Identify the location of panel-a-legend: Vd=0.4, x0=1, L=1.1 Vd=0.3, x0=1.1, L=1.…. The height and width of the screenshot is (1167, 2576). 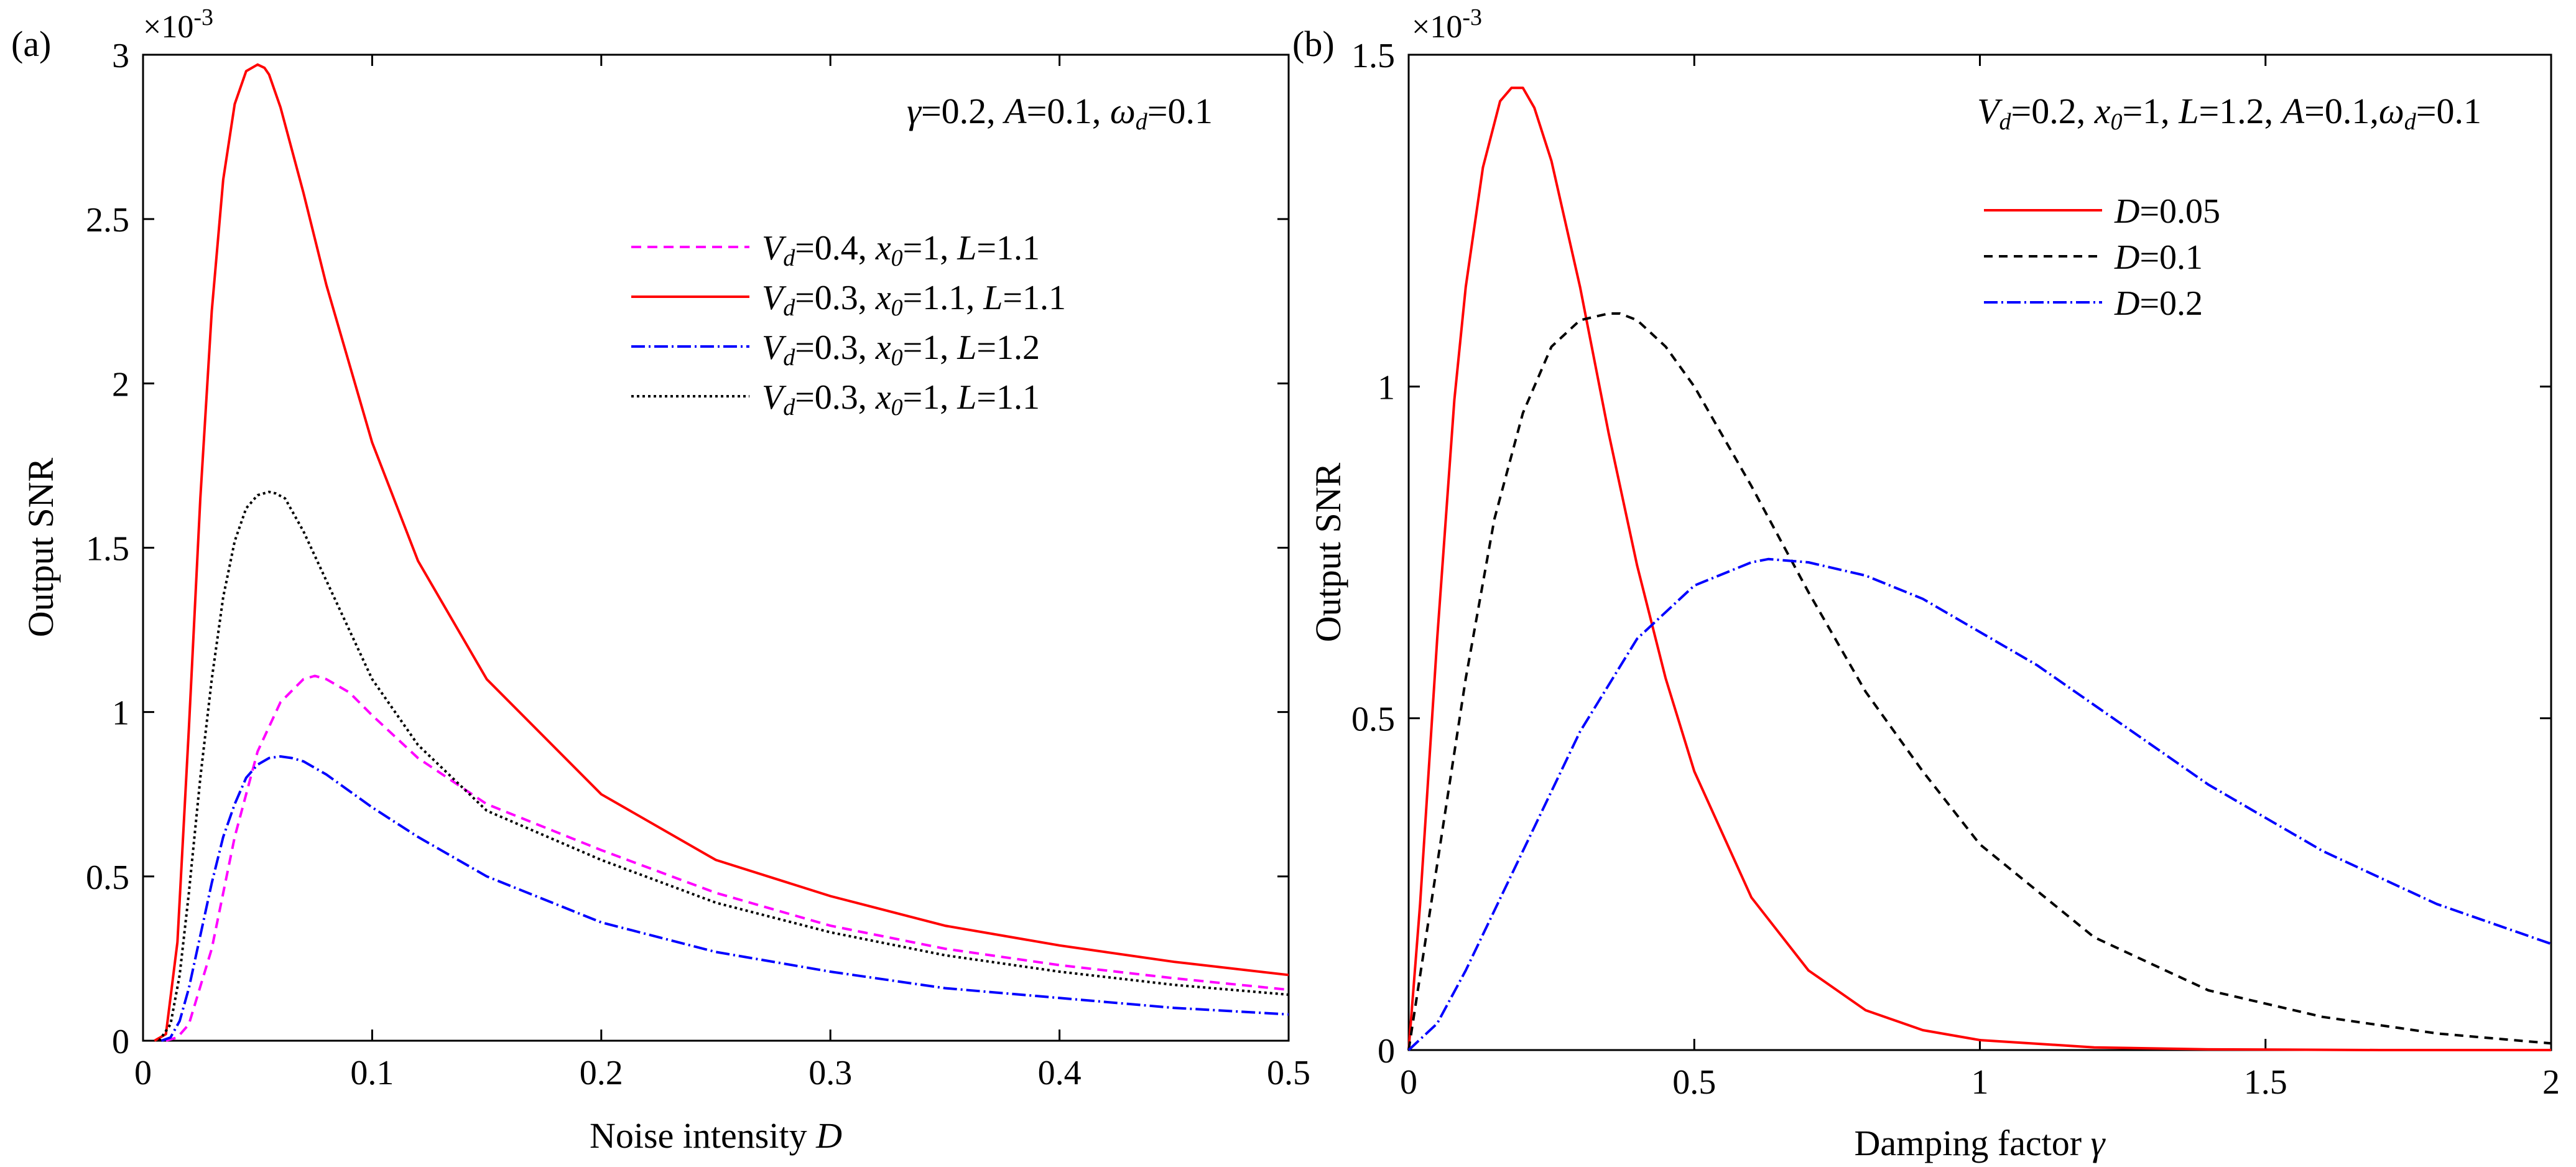
(849, 325).